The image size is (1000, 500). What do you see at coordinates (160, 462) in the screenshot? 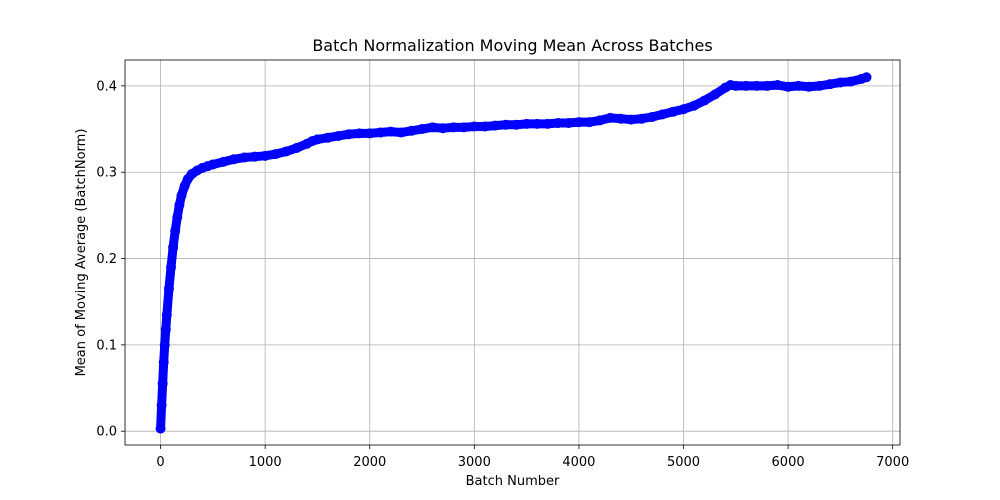
I see `x-tick-label: 0` at bounding box center [160, 462].